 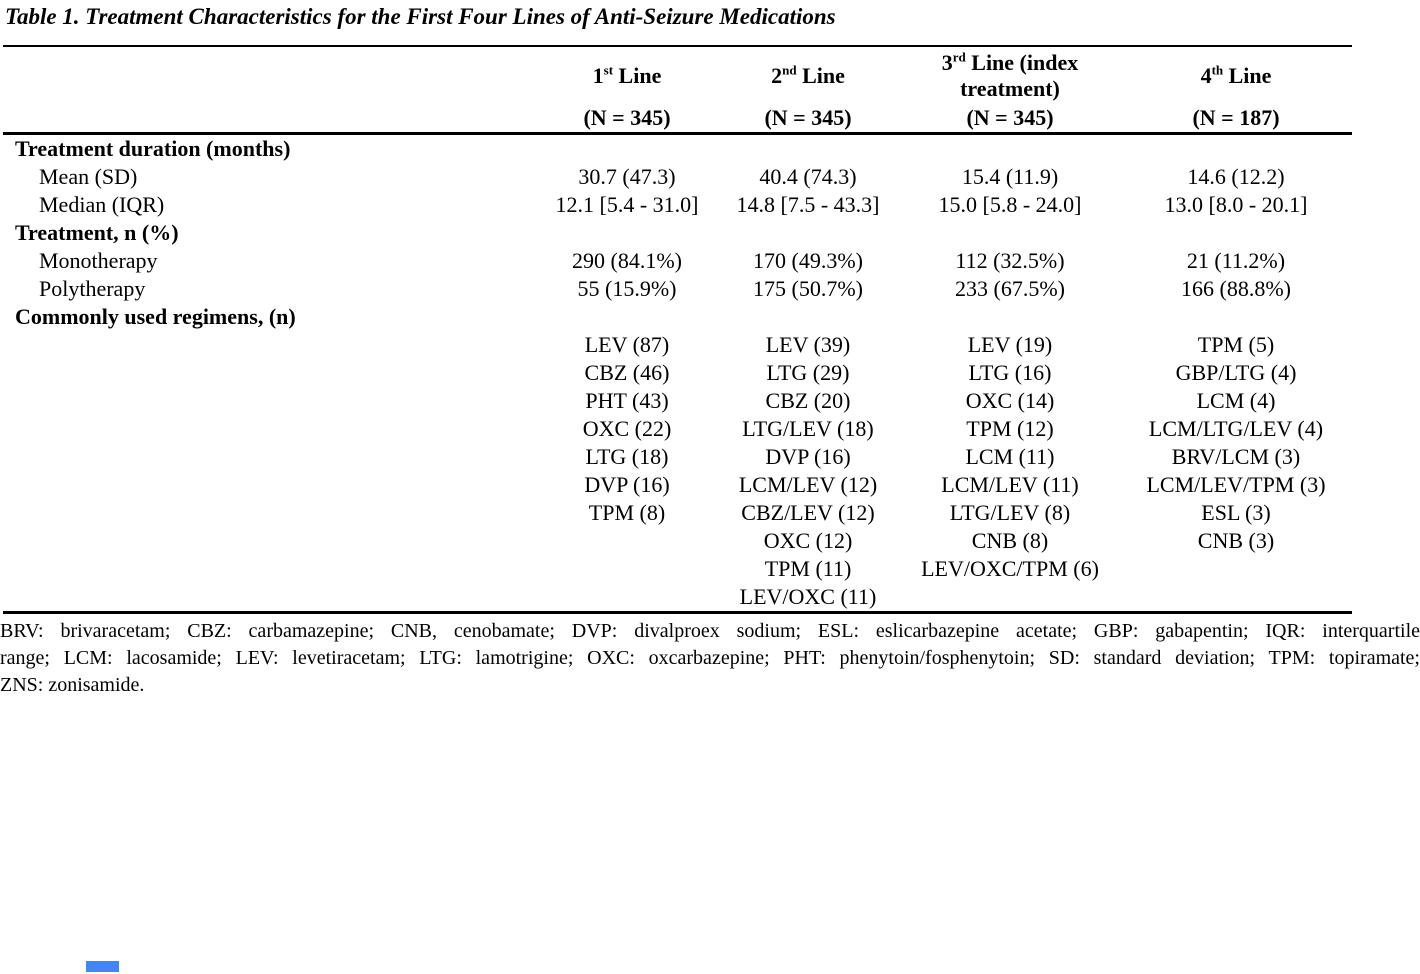 I want to click on row-label: Polytherapy, so click(x=92, y=288).